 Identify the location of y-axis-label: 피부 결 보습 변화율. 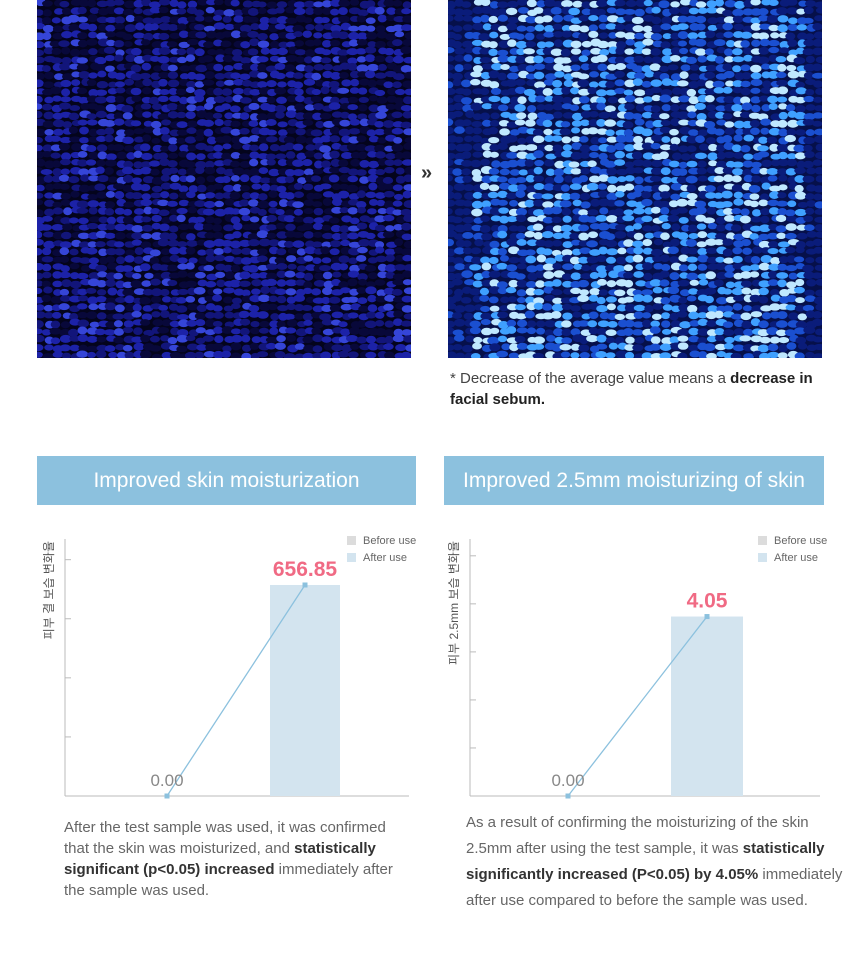
(49, 590).